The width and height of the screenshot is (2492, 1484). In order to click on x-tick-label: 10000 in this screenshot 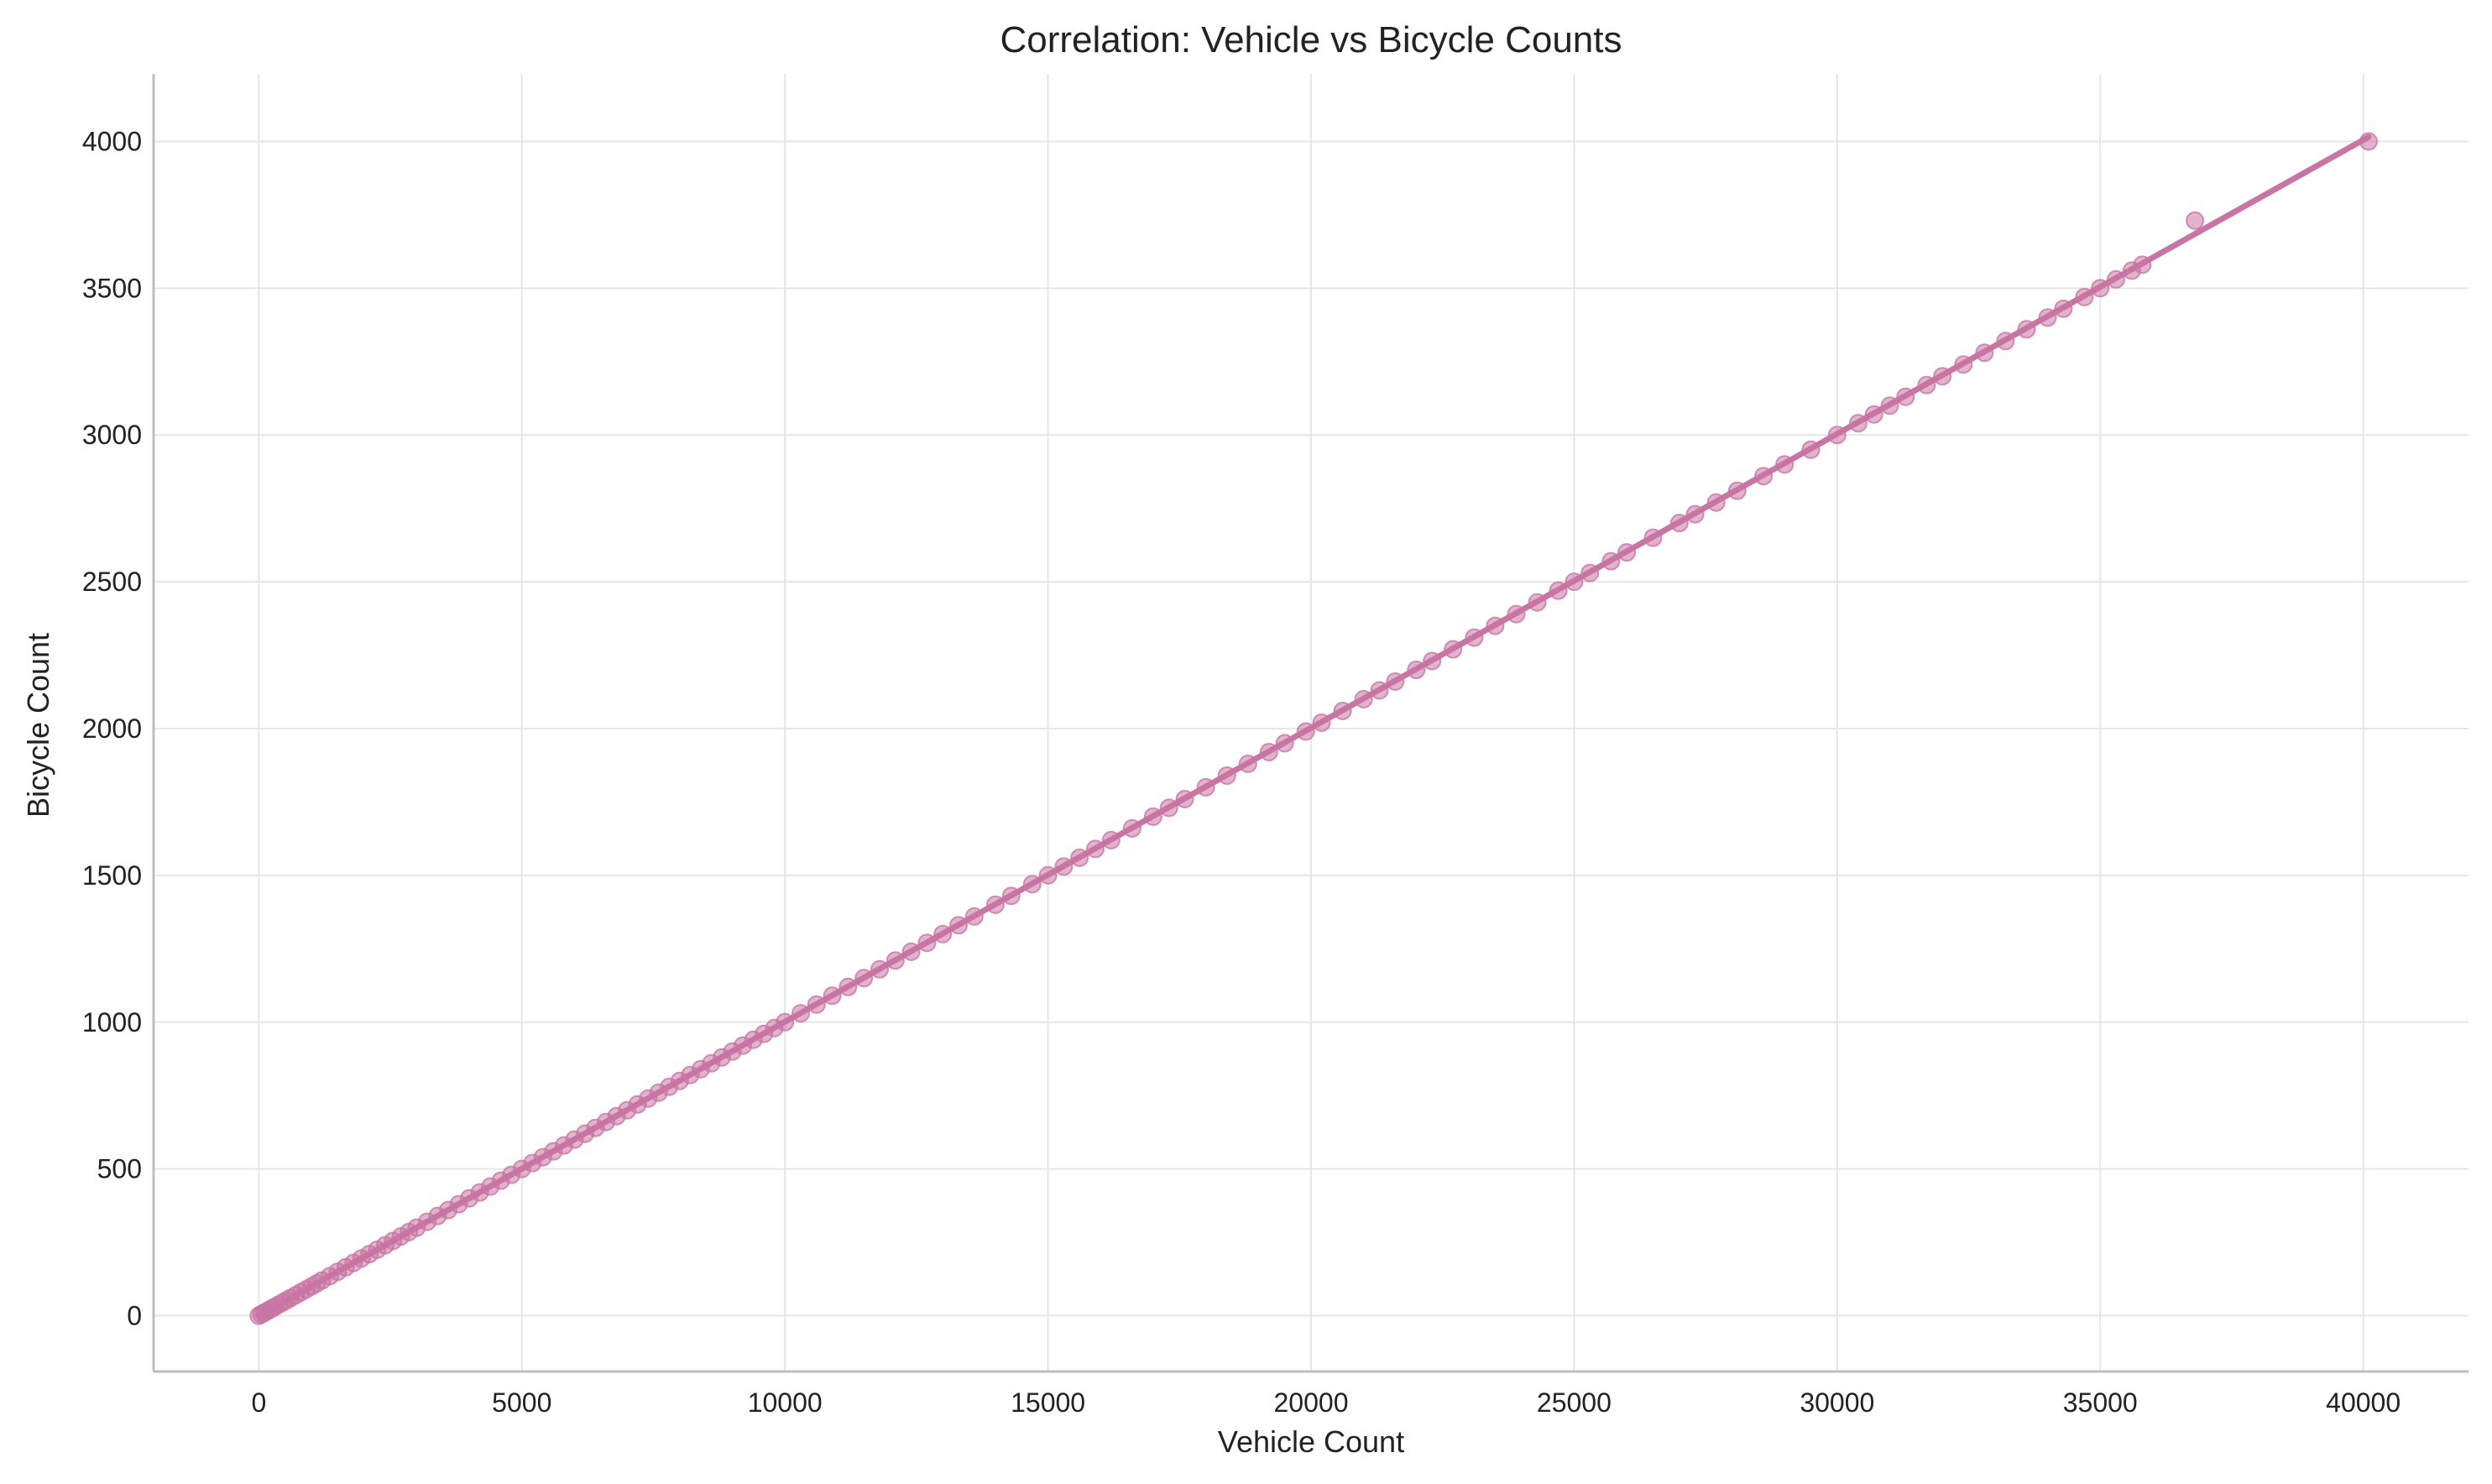, I will do `click(785, 1402)`.